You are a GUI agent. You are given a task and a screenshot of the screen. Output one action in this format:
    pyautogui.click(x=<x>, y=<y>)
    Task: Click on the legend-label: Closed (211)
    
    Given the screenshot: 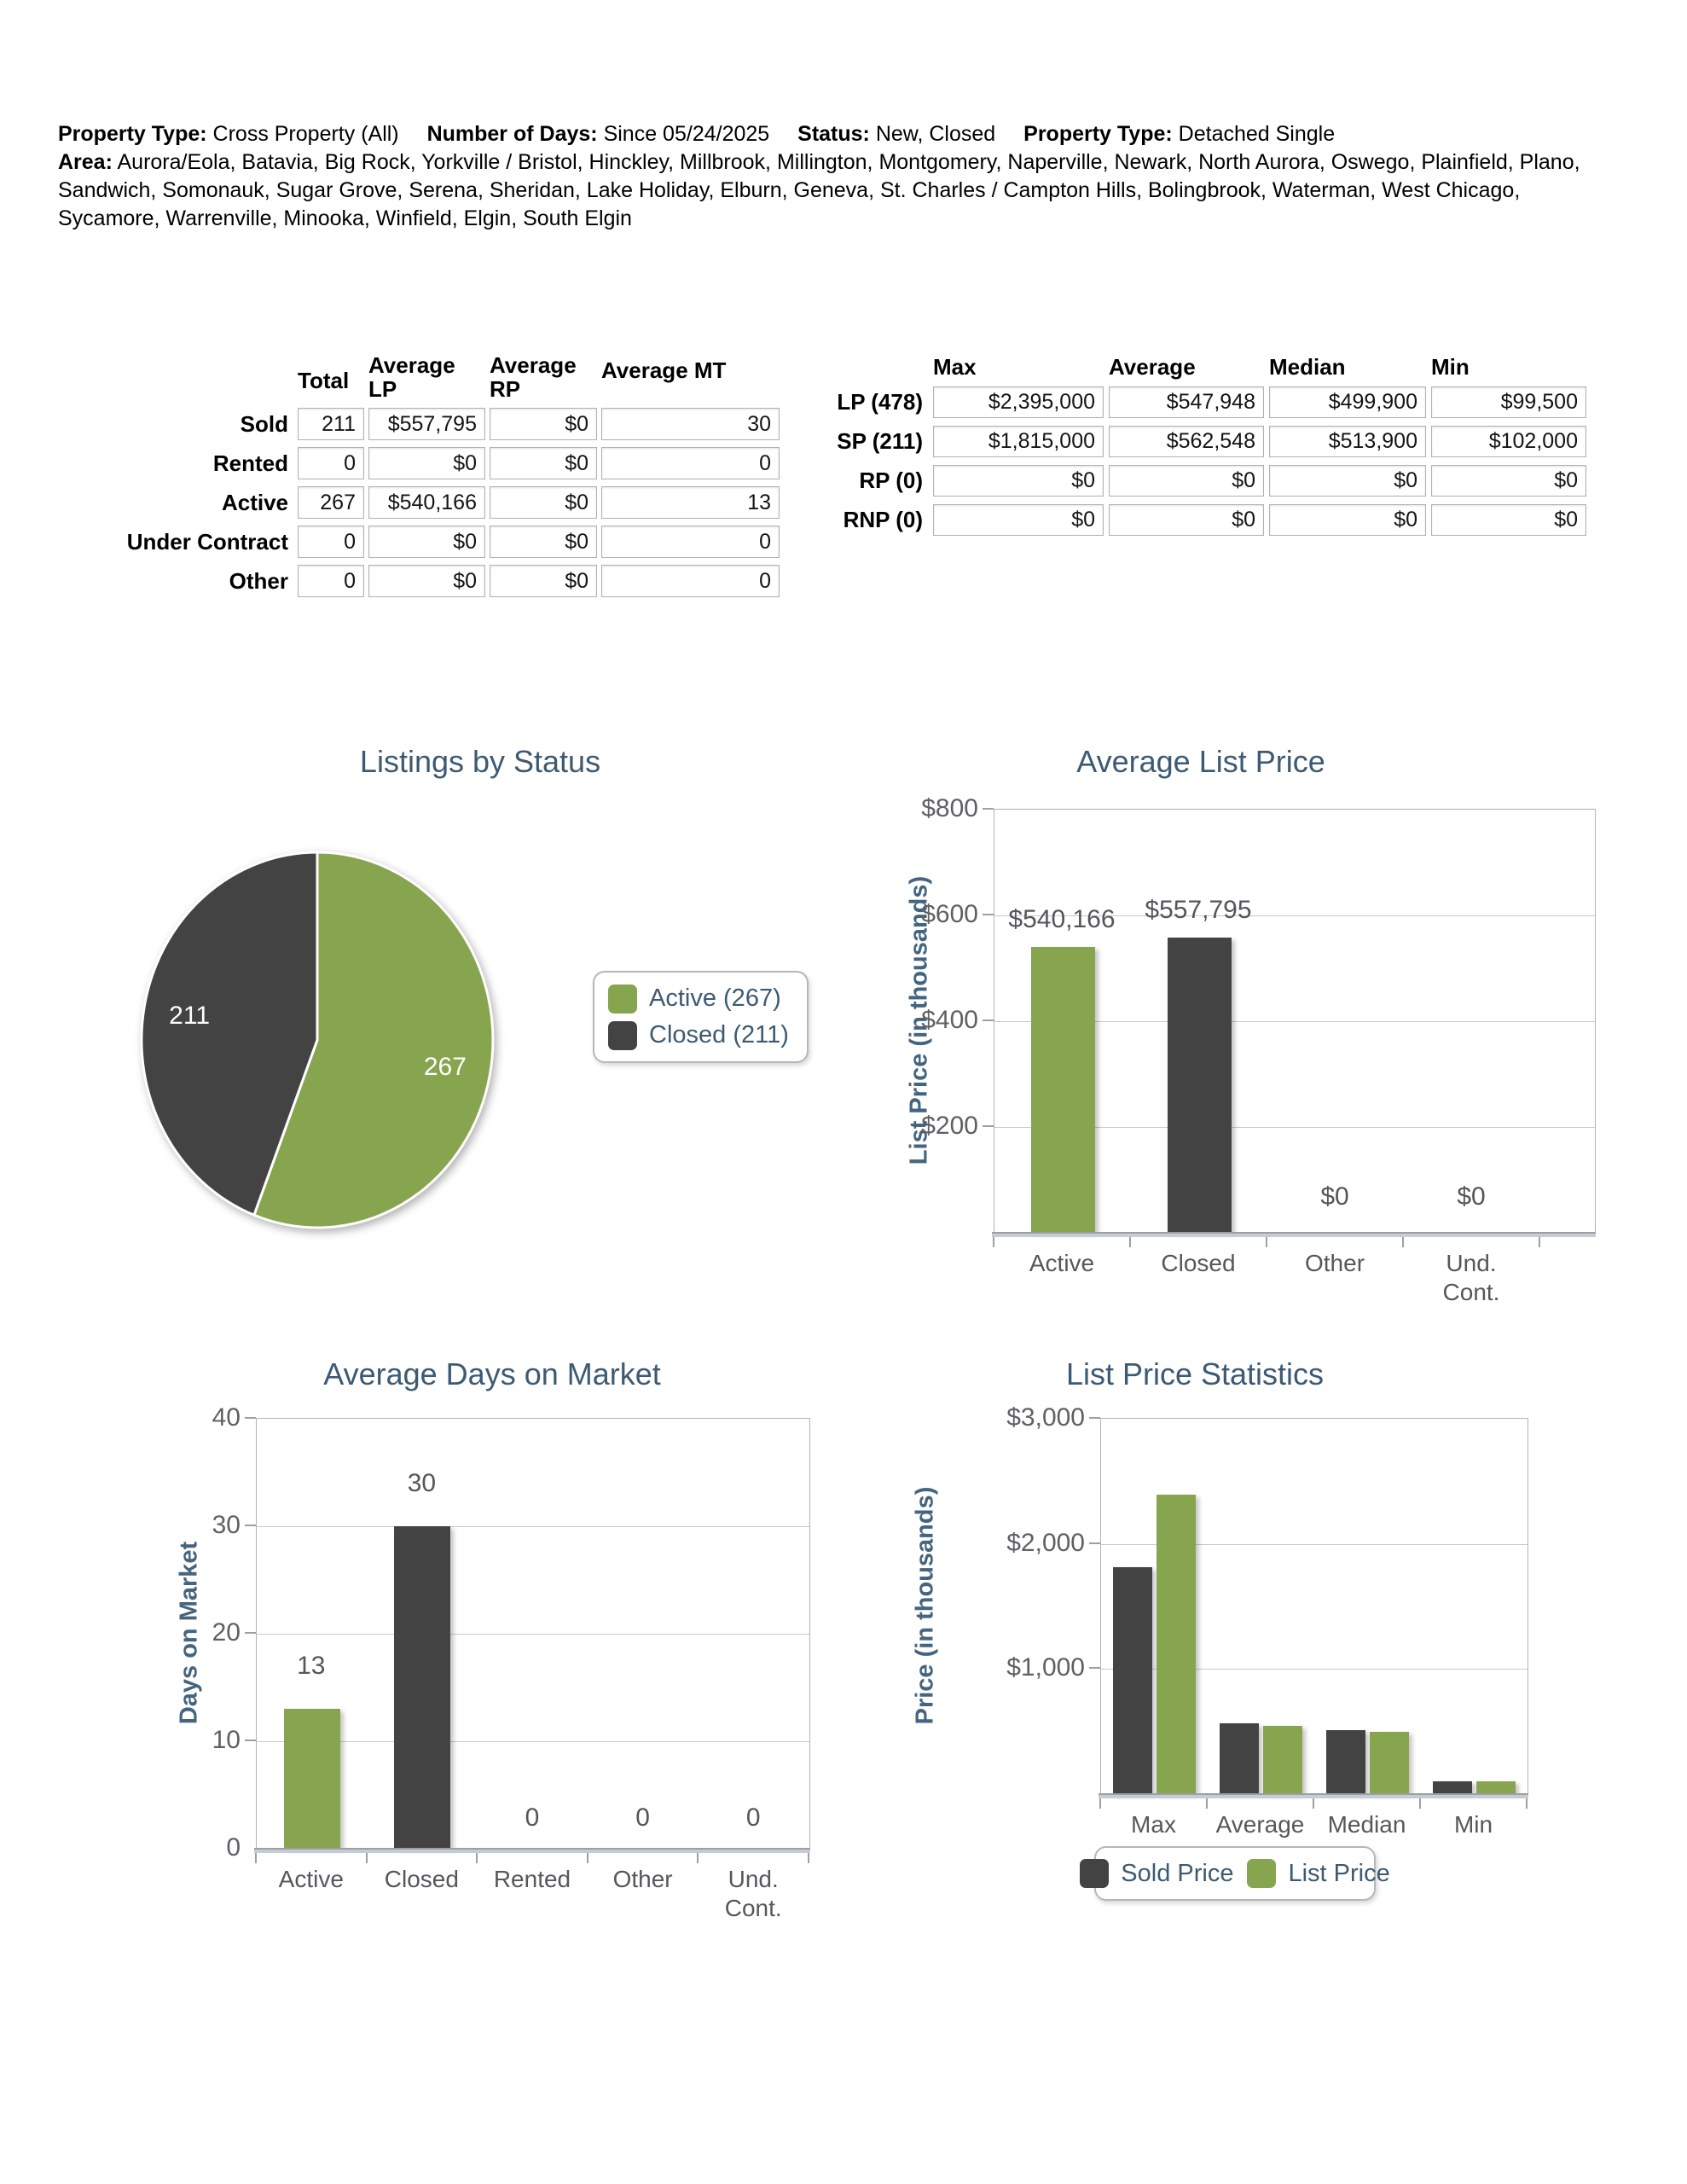 What is the action you would take?
    pyautogui.click(x=719, y=1035)
    